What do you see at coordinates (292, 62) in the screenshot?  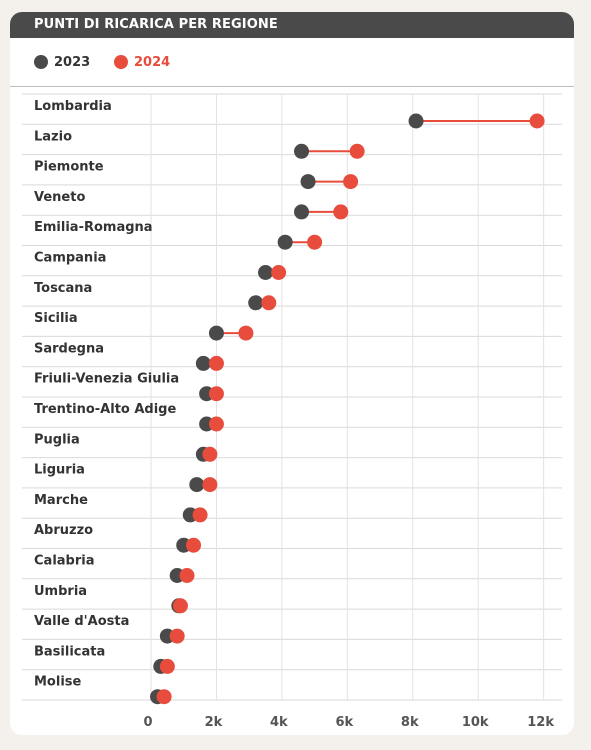 I see `legend: 2023 2024` at bounding box center [292, 62].